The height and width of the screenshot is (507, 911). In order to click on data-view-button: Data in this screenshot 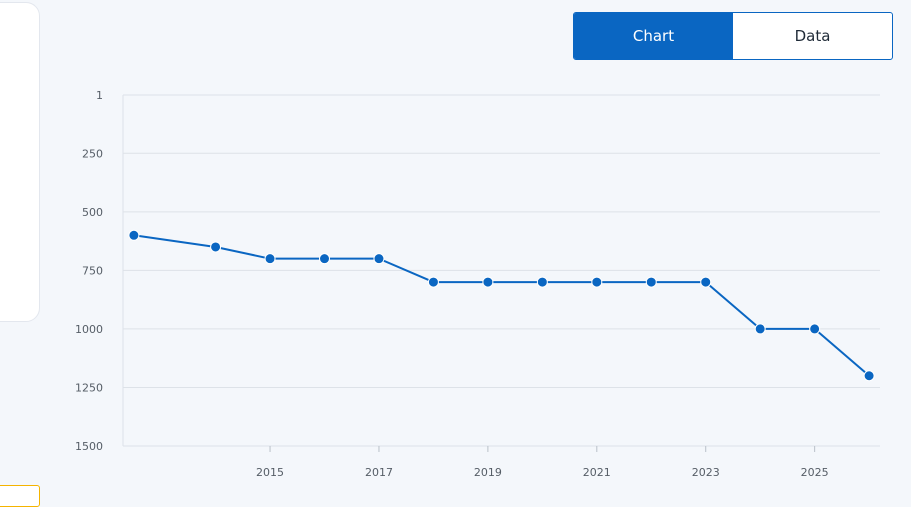, I will do `click(812, 36)`.